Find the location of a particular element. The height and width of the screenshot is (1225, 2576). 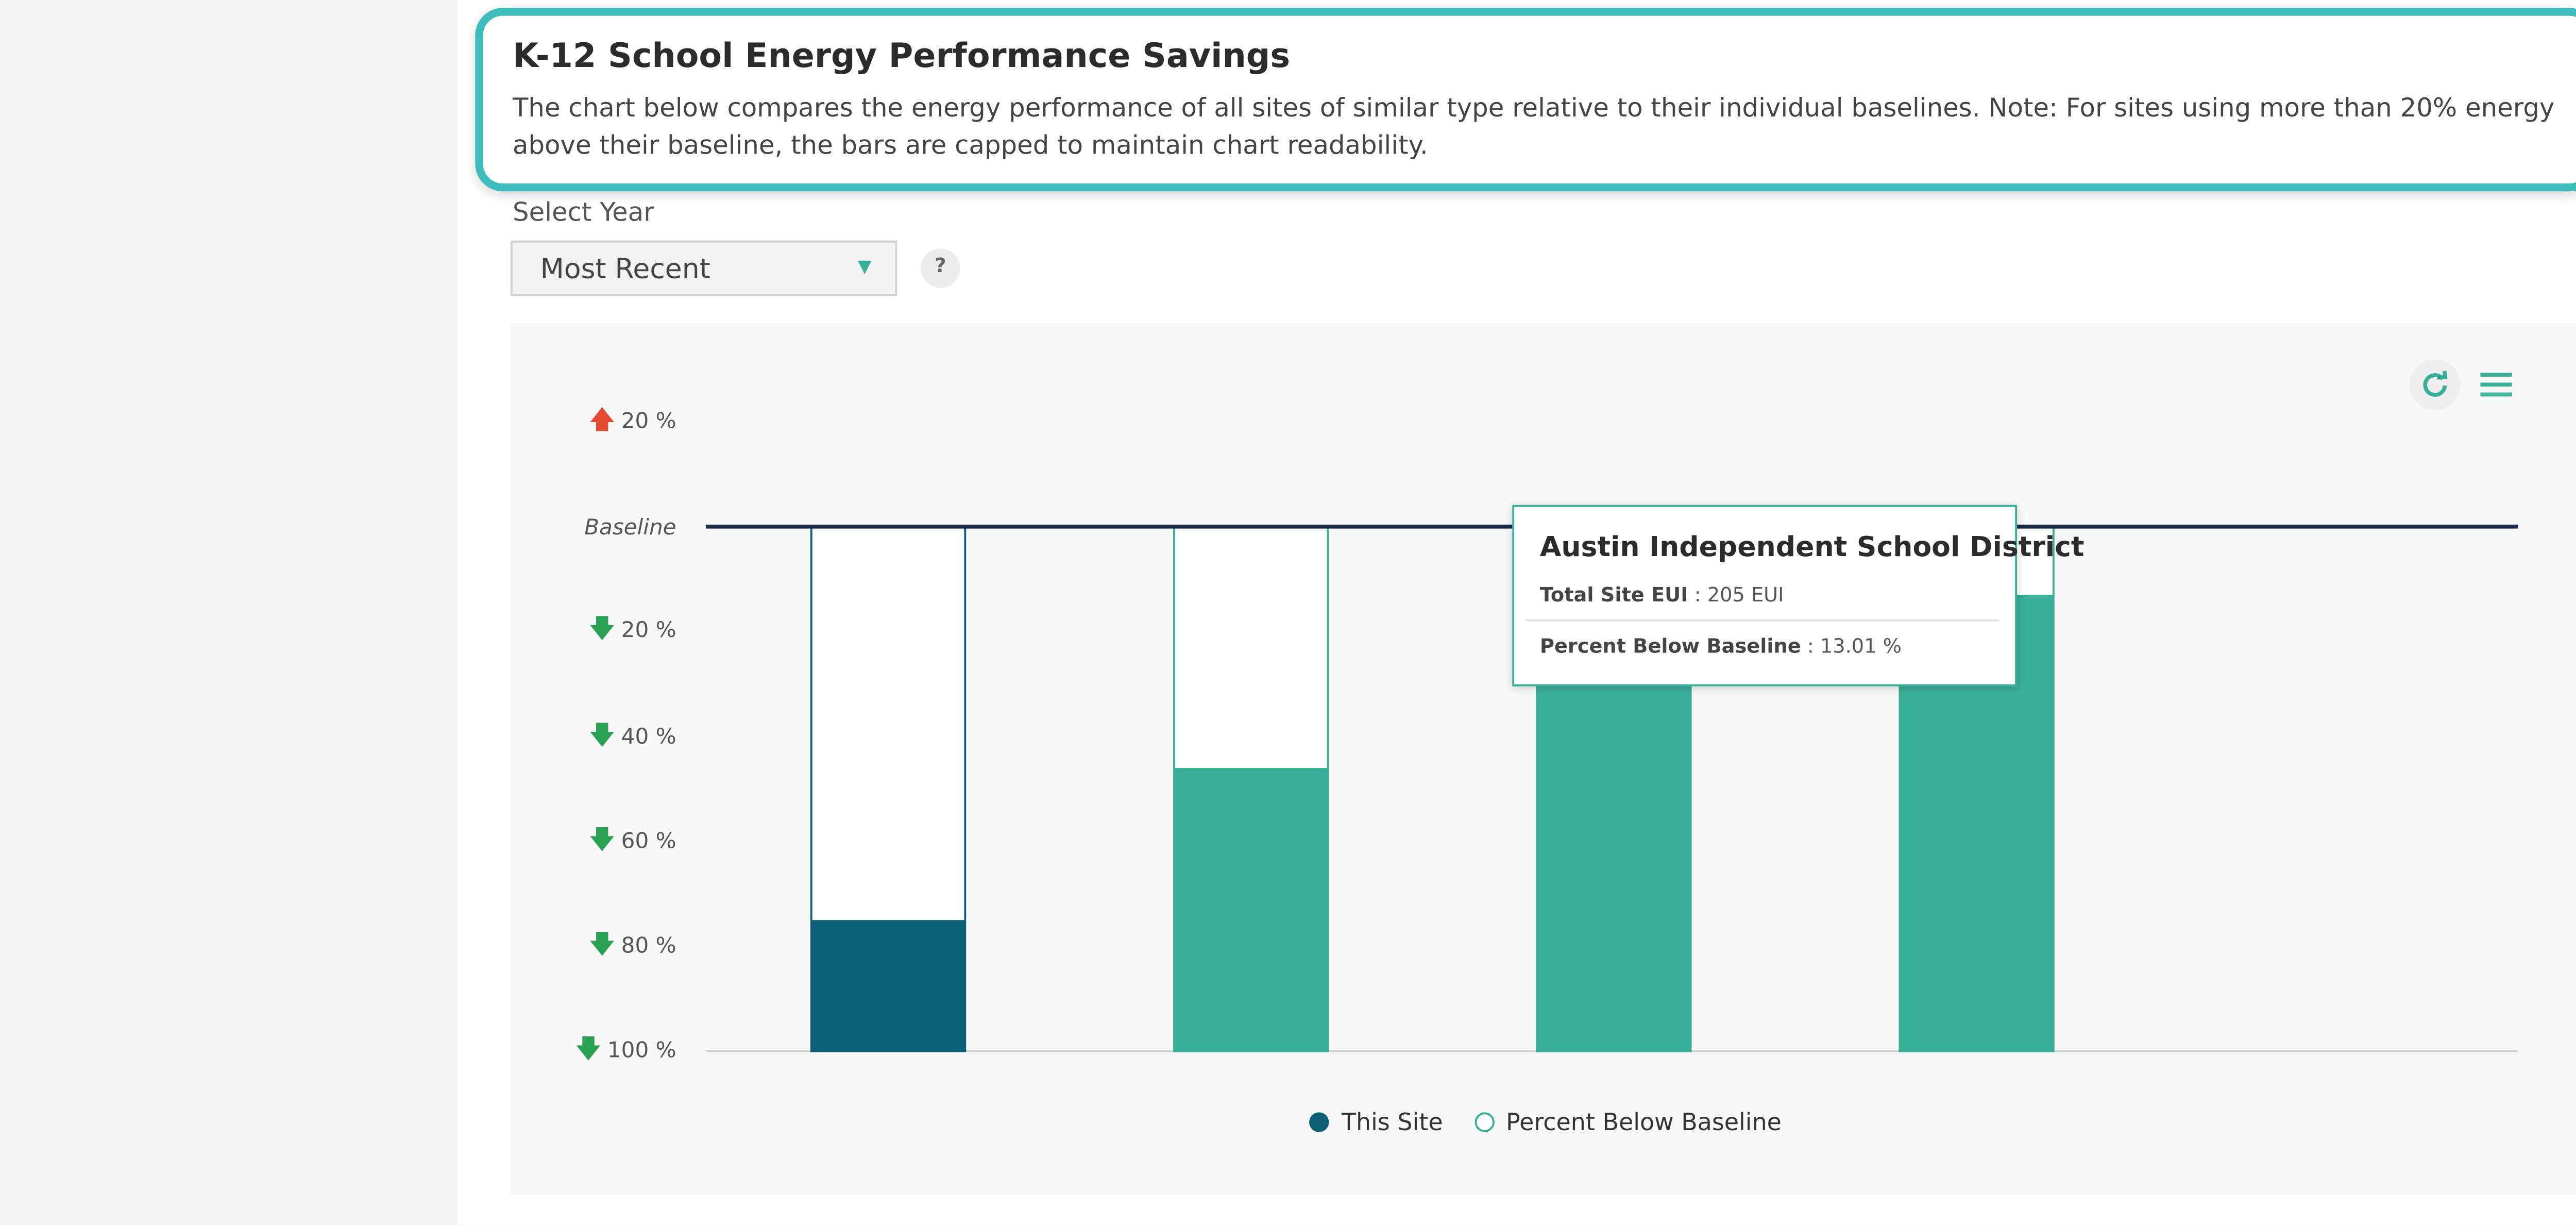

chart-legend: This Site Percent Below Baseline is located at coordinates (1543, 1122).